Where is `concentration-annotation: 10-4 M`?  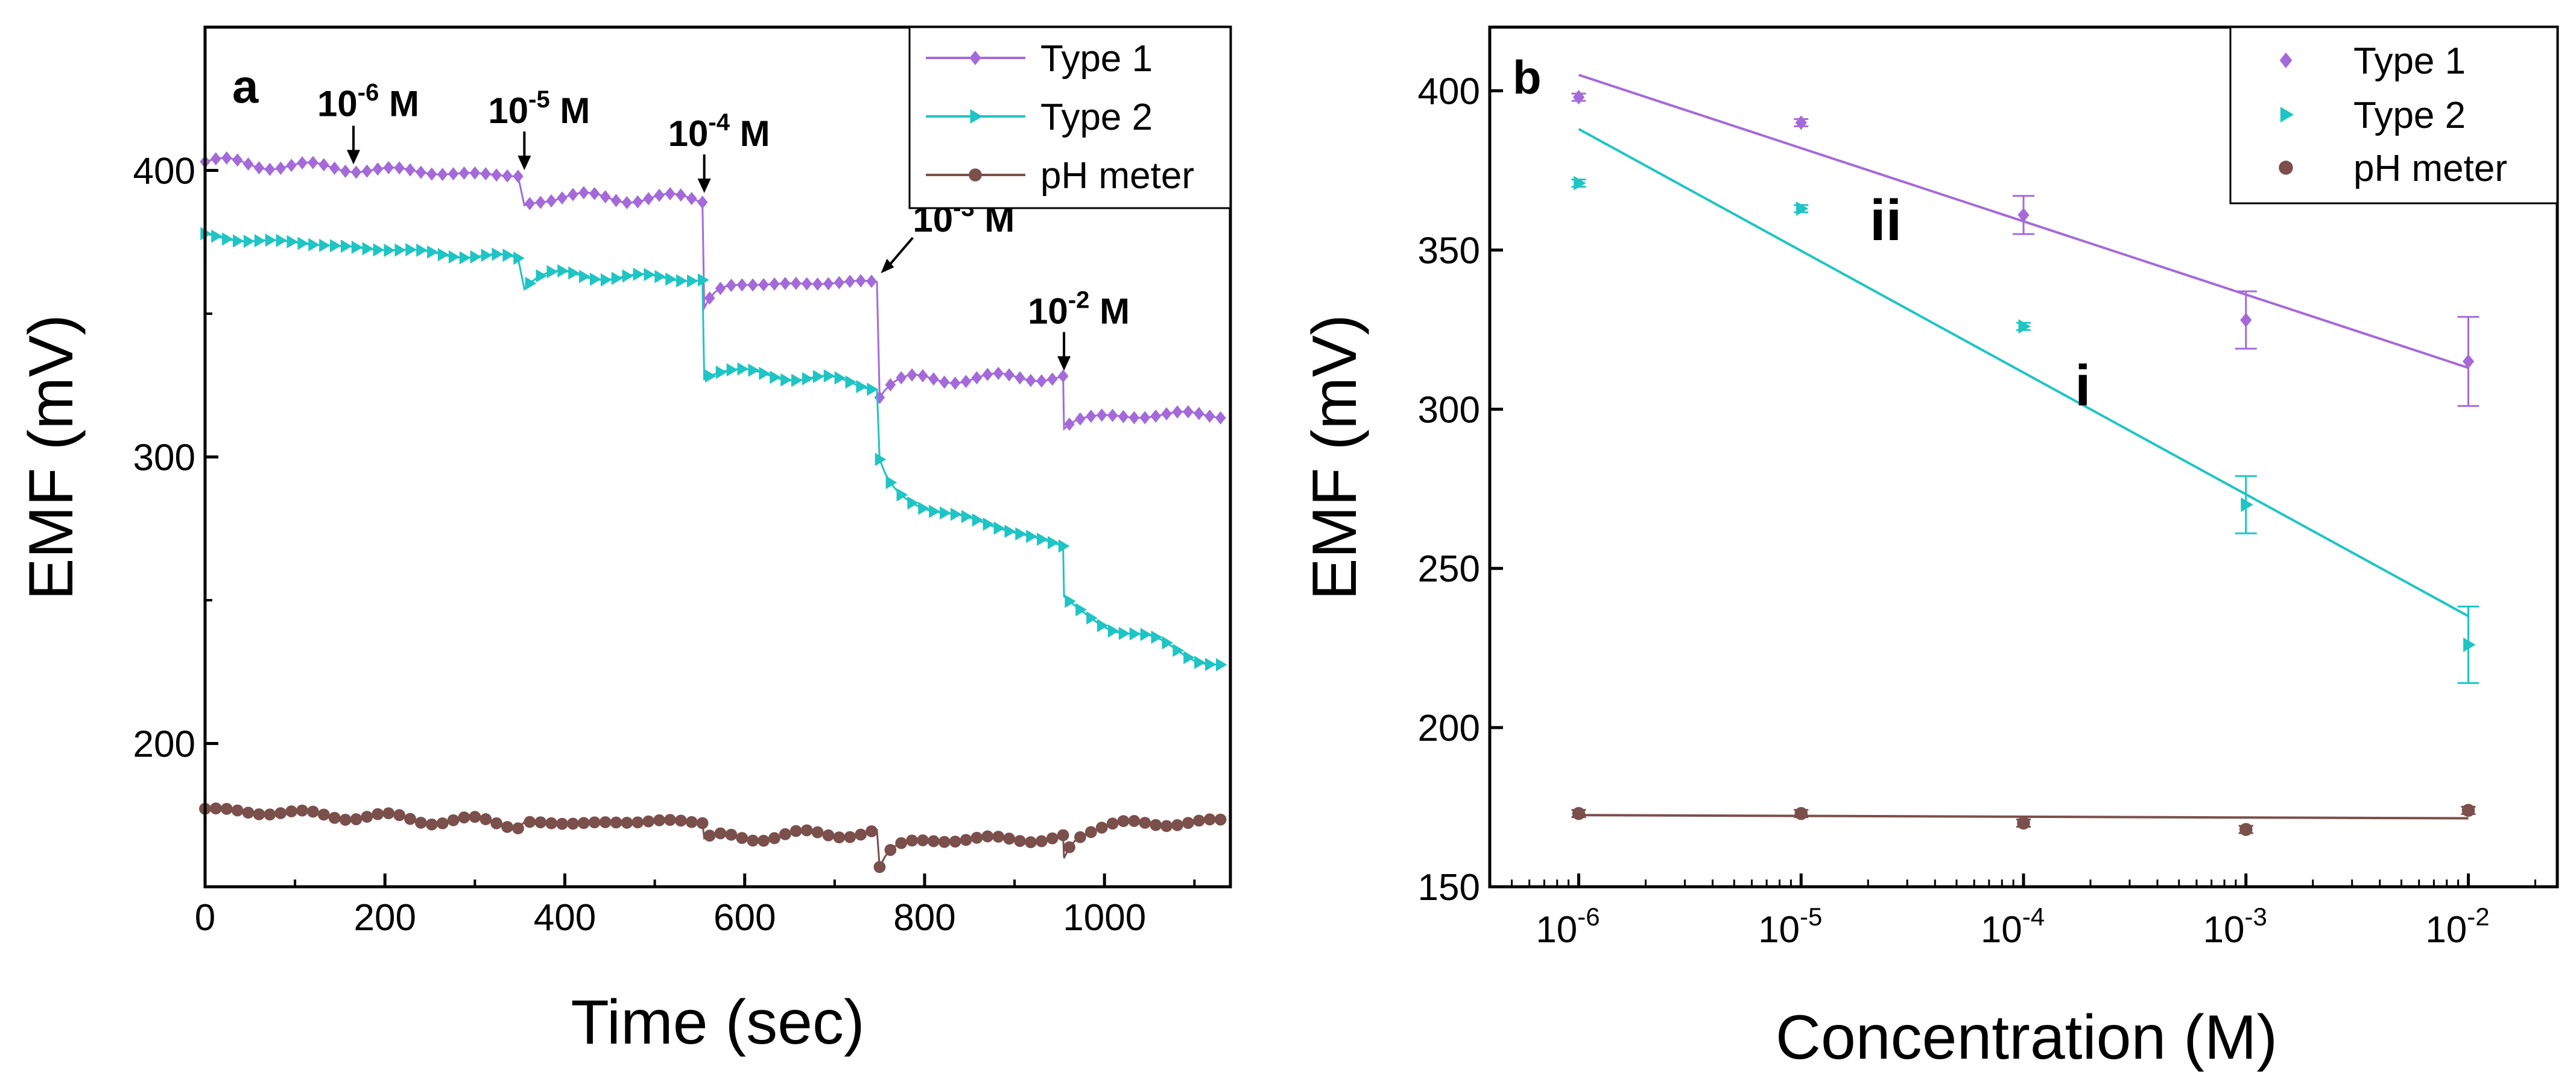
concentration-annotation: 10-4 M is located at coordinates (719, 151).